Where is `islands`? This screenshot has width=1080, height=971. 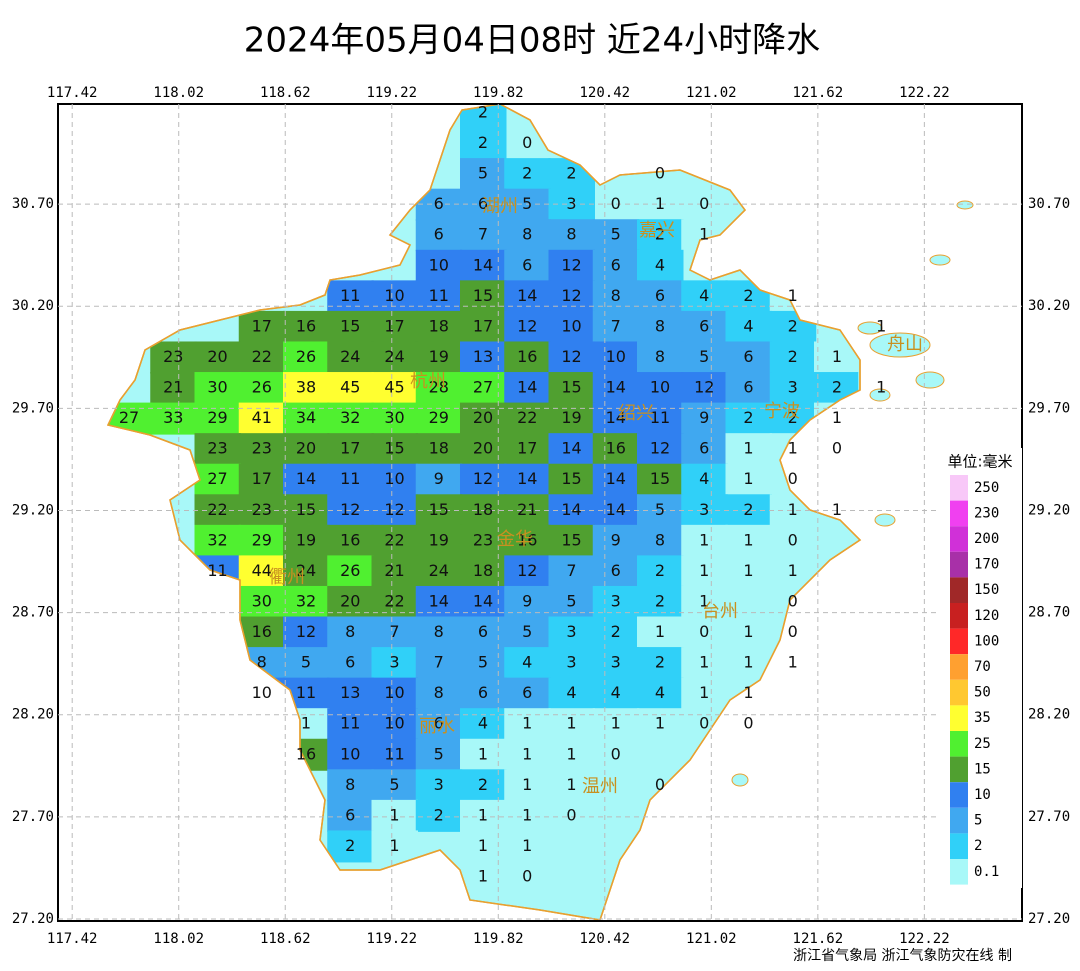 islands is located at coordinates (852, 493).